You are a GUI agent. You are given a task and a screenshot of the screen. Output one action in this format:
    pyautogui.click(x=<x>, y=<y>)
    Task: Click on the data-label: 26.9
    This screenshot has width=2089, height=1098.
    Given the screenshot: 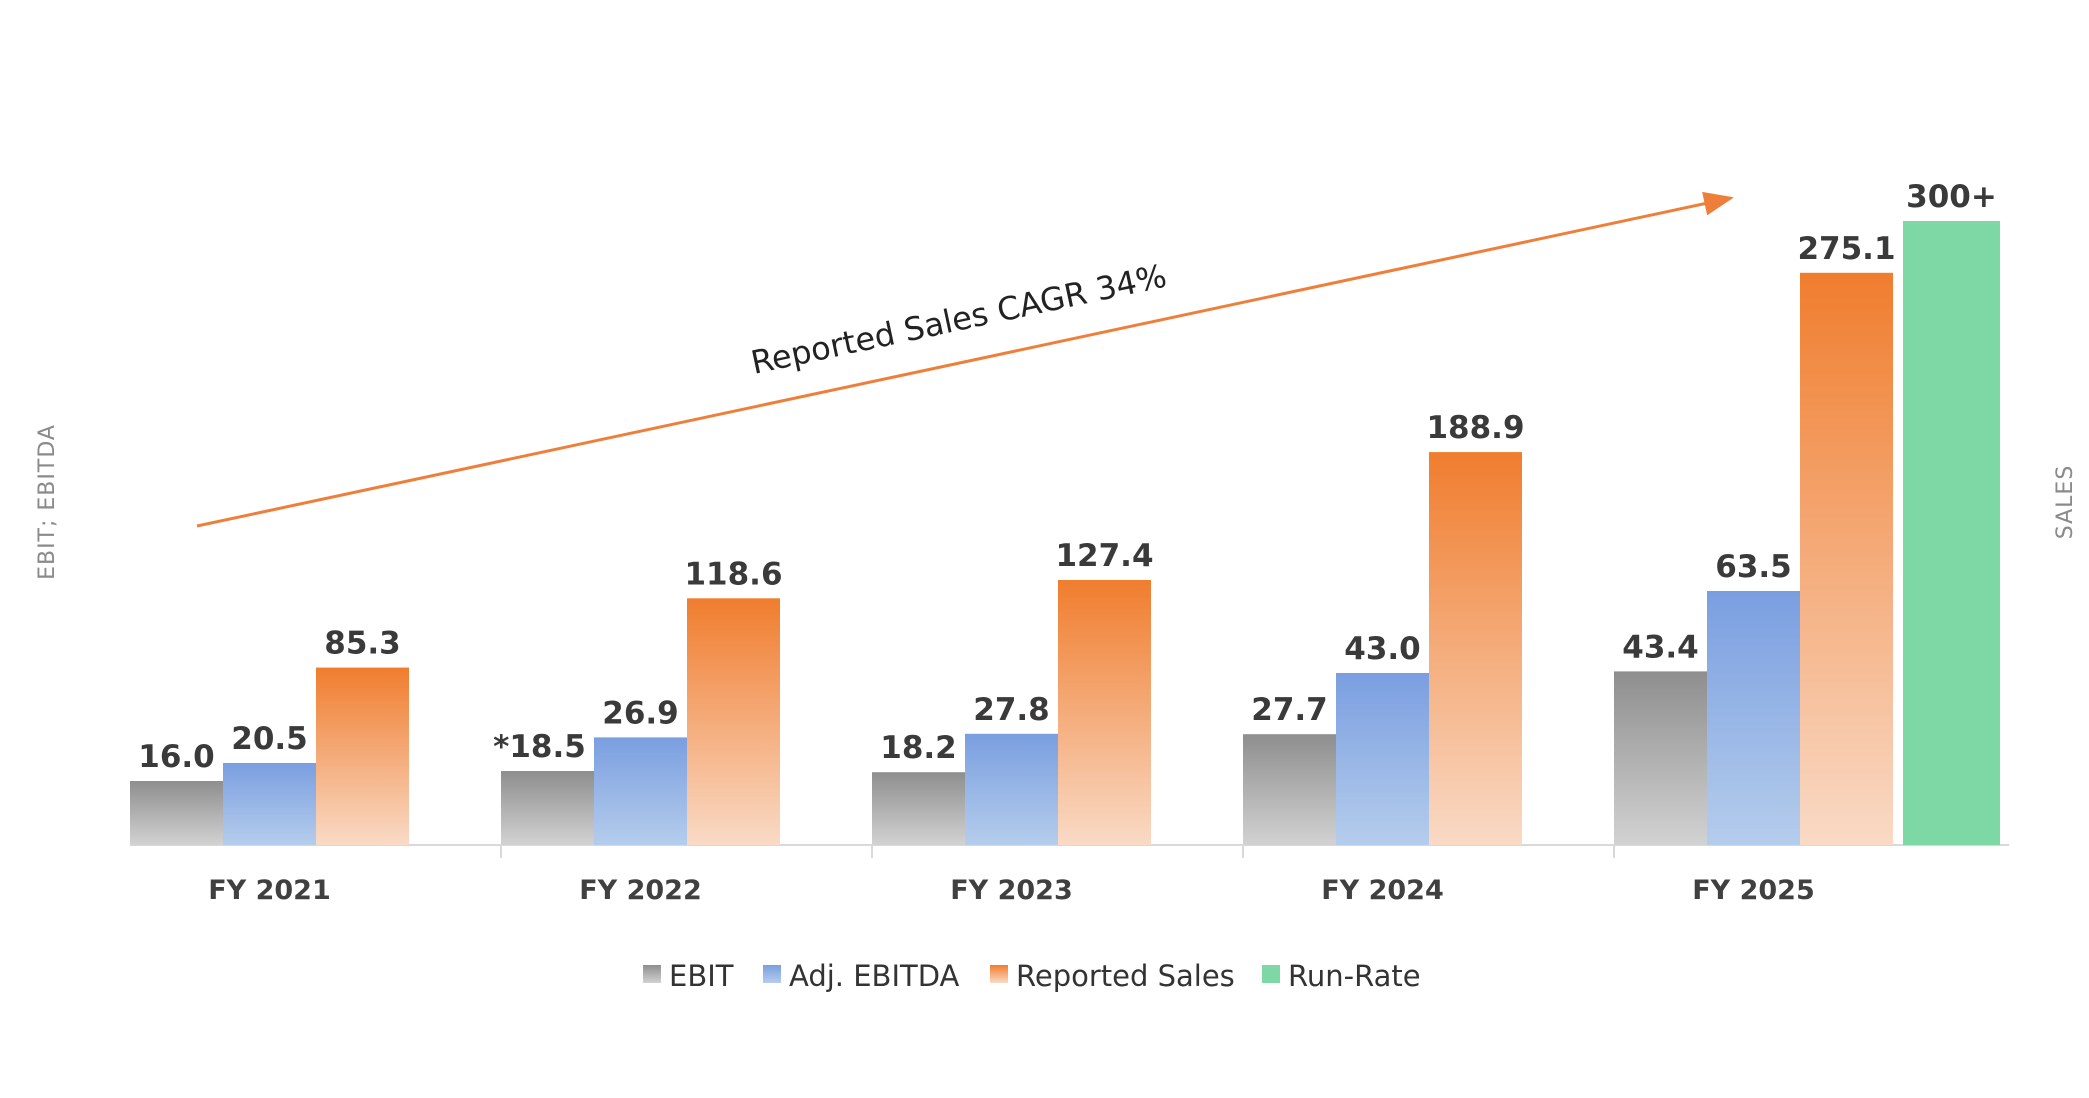 What is the action you would take?
    pyautogui.click(x=640, y=713)
    